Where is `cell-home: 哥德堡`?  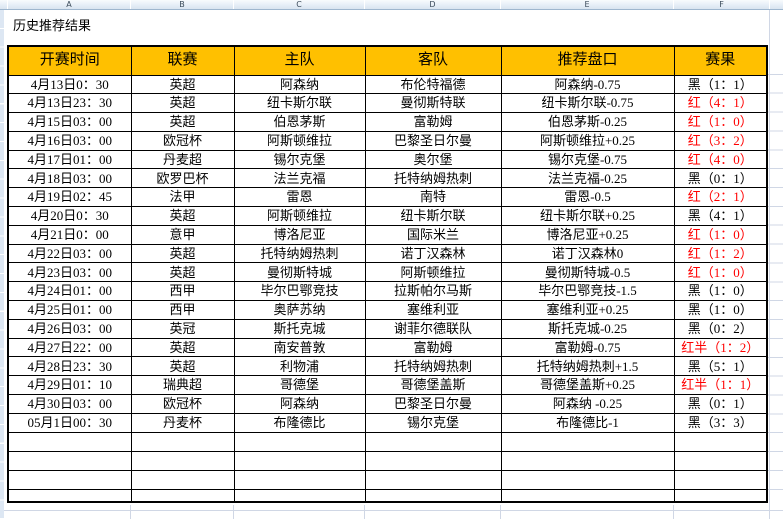
cell-home: 哥德堡 is located at coordinates (299, 385).